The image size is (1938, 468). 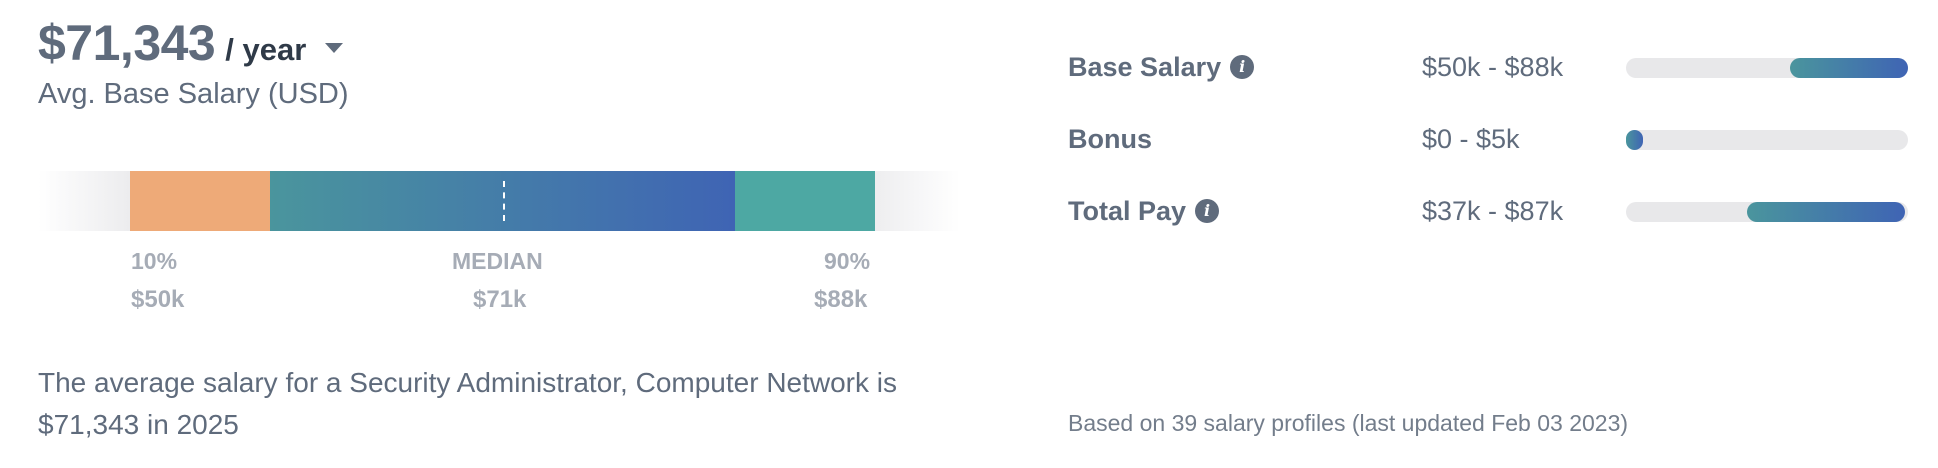 I want to click on pay-row-label: Total Pay, so click(x=1127, y=210).